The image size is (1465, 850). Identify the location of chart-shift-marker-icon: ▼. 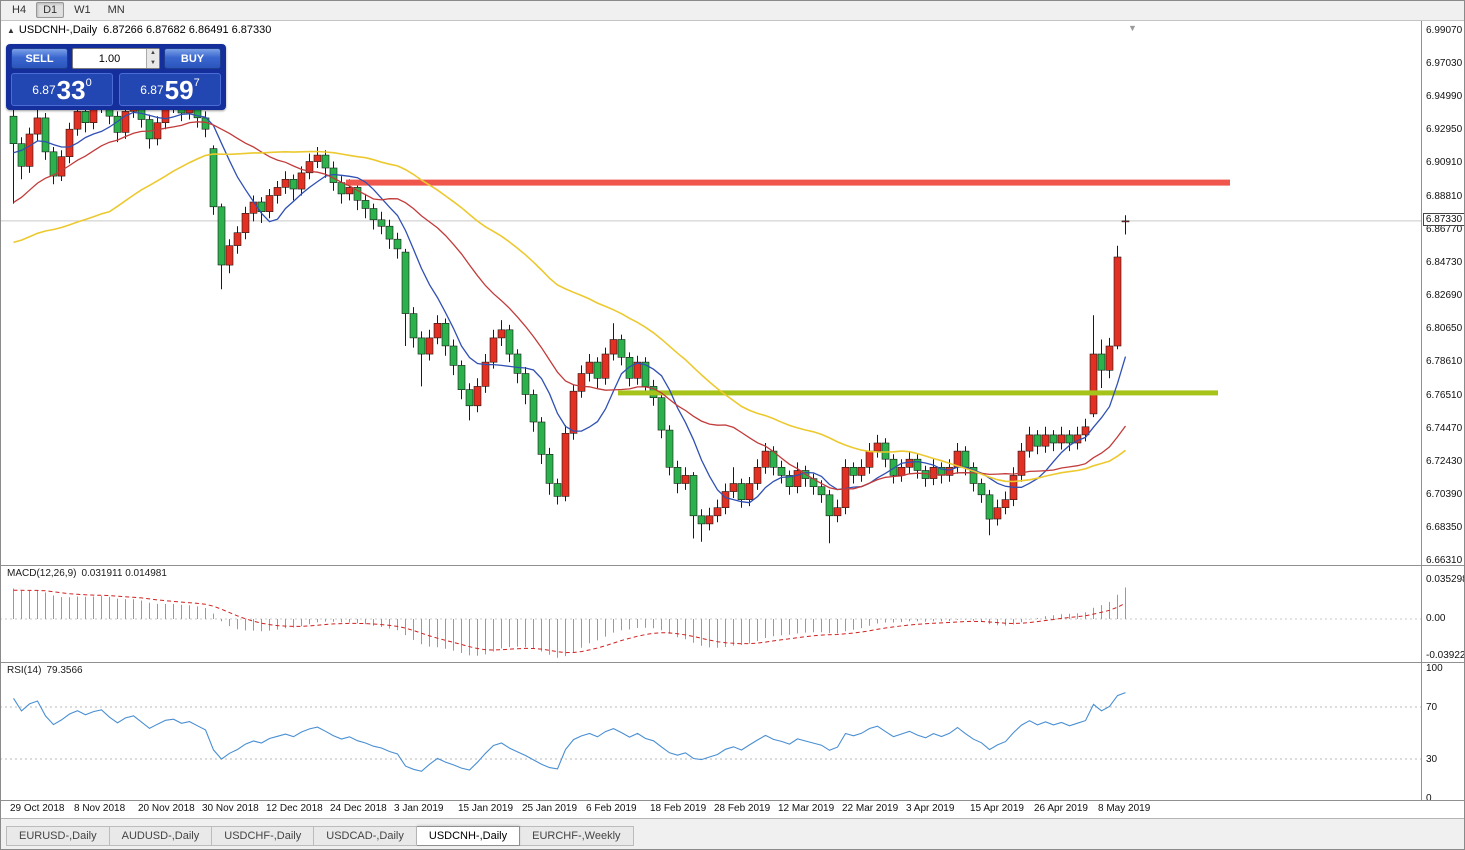
(1132, 28).